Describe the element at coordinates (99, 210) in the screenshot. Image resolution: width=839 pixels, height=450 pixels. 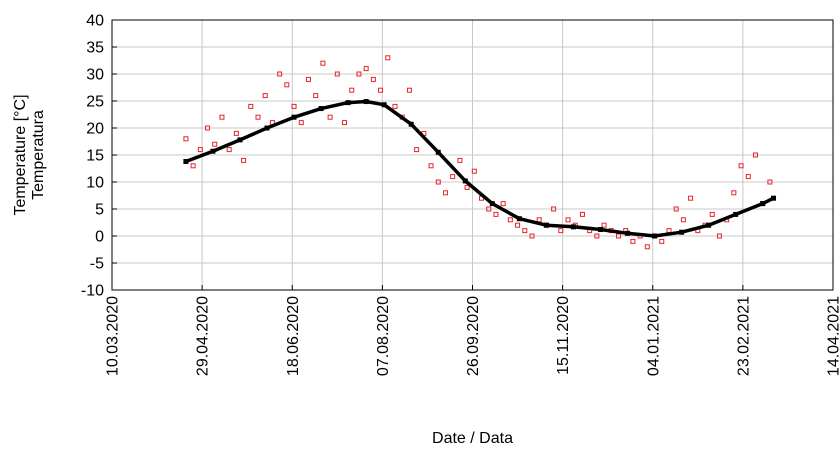
I see `y-tick-label: 5` at that location.